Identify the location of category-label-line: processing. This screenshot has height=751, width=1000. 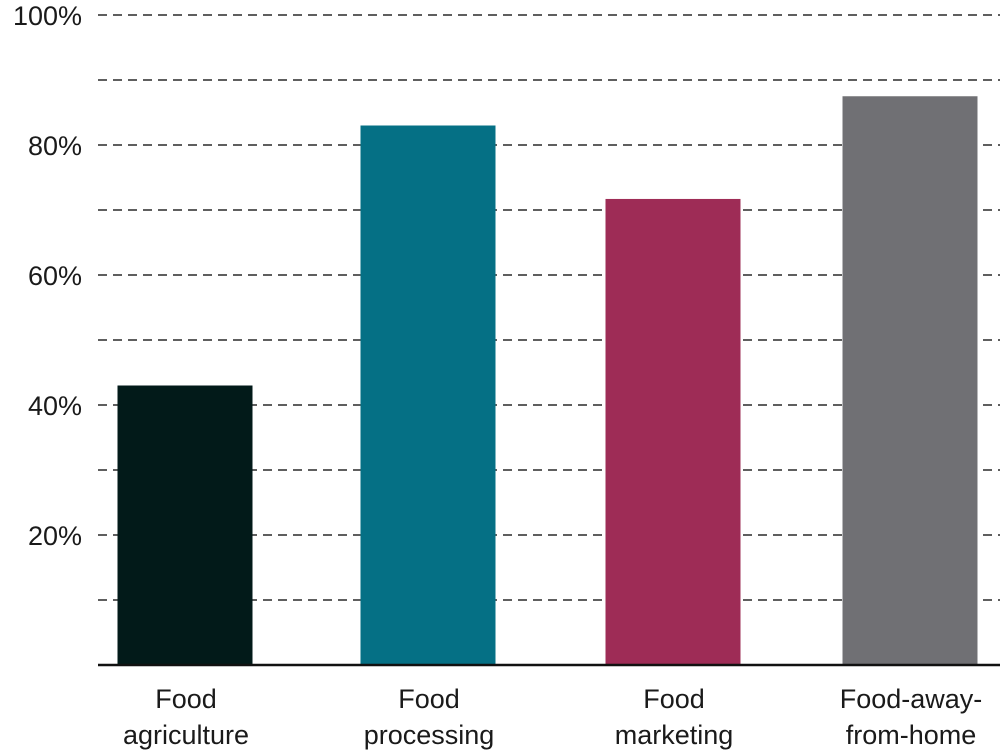
(429, 735).